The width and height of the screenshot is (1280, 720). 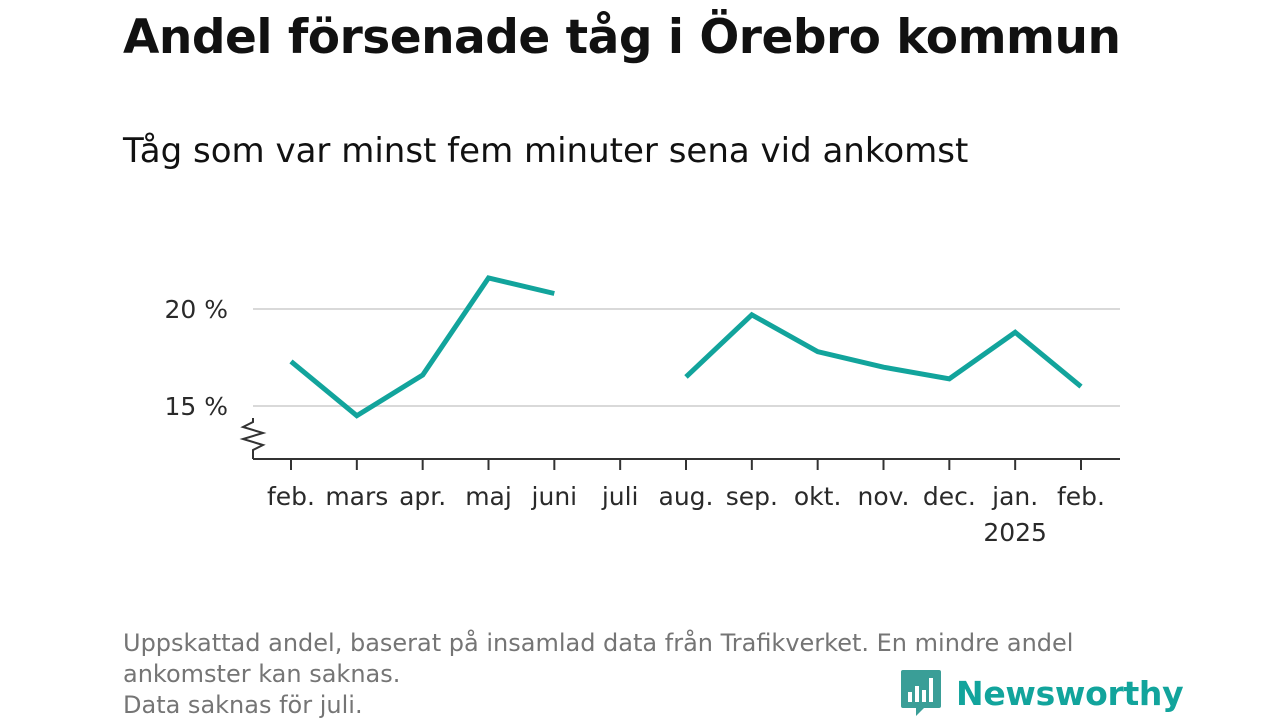 What do you see at coordinates (620, 496) in the screenshot?
I see `x-tick-label: juli` at bounding box center [620, 496].